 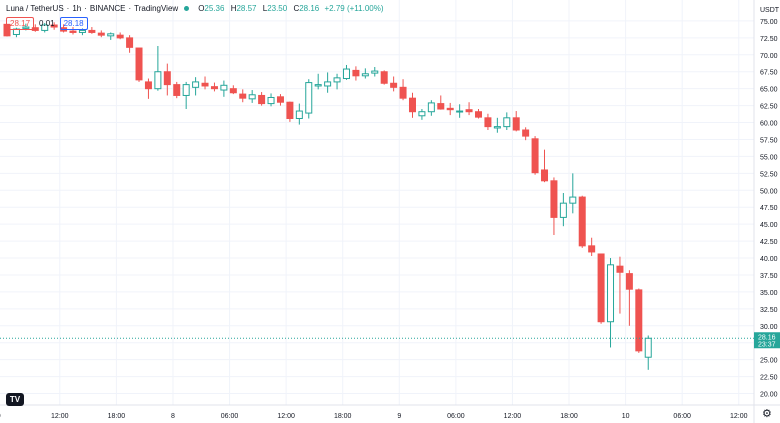 I want to click on y-tick-label: 32.50, so click(x=769, y=310).